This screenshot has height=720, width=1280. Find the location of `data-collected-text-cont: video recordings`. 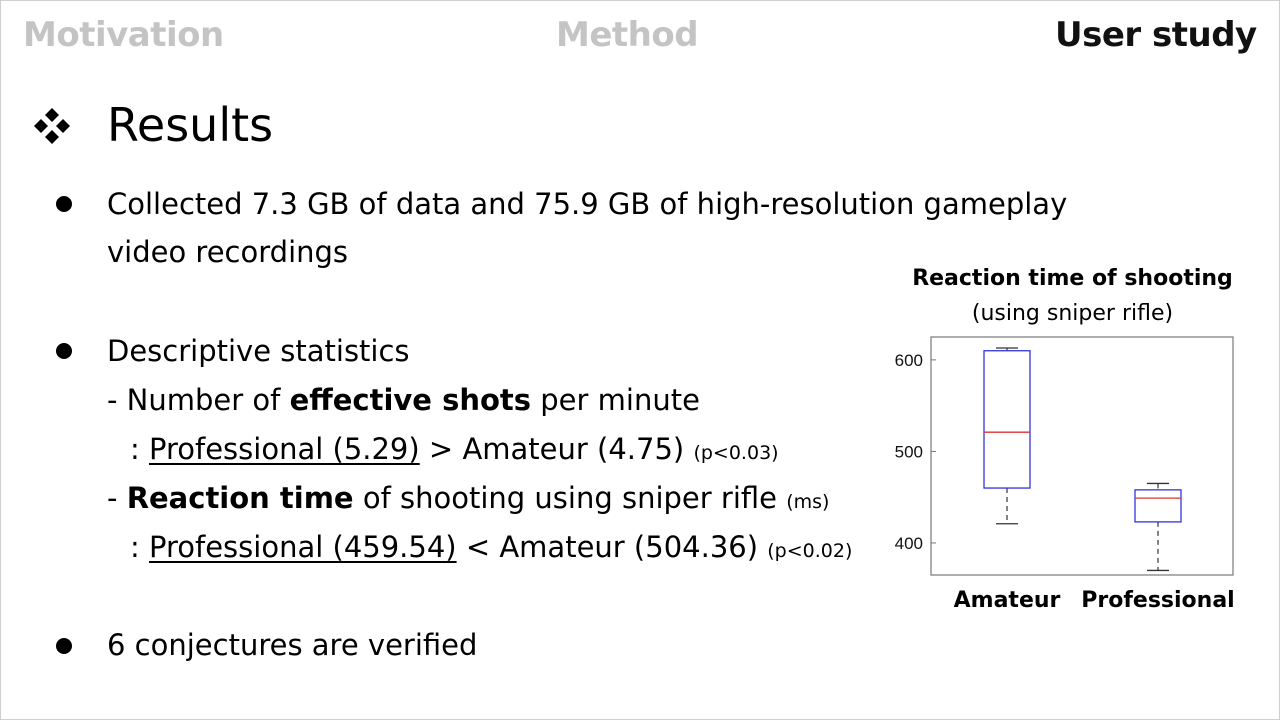

data-collected-text-cont: video recordings is located at coordinates (228, 252).